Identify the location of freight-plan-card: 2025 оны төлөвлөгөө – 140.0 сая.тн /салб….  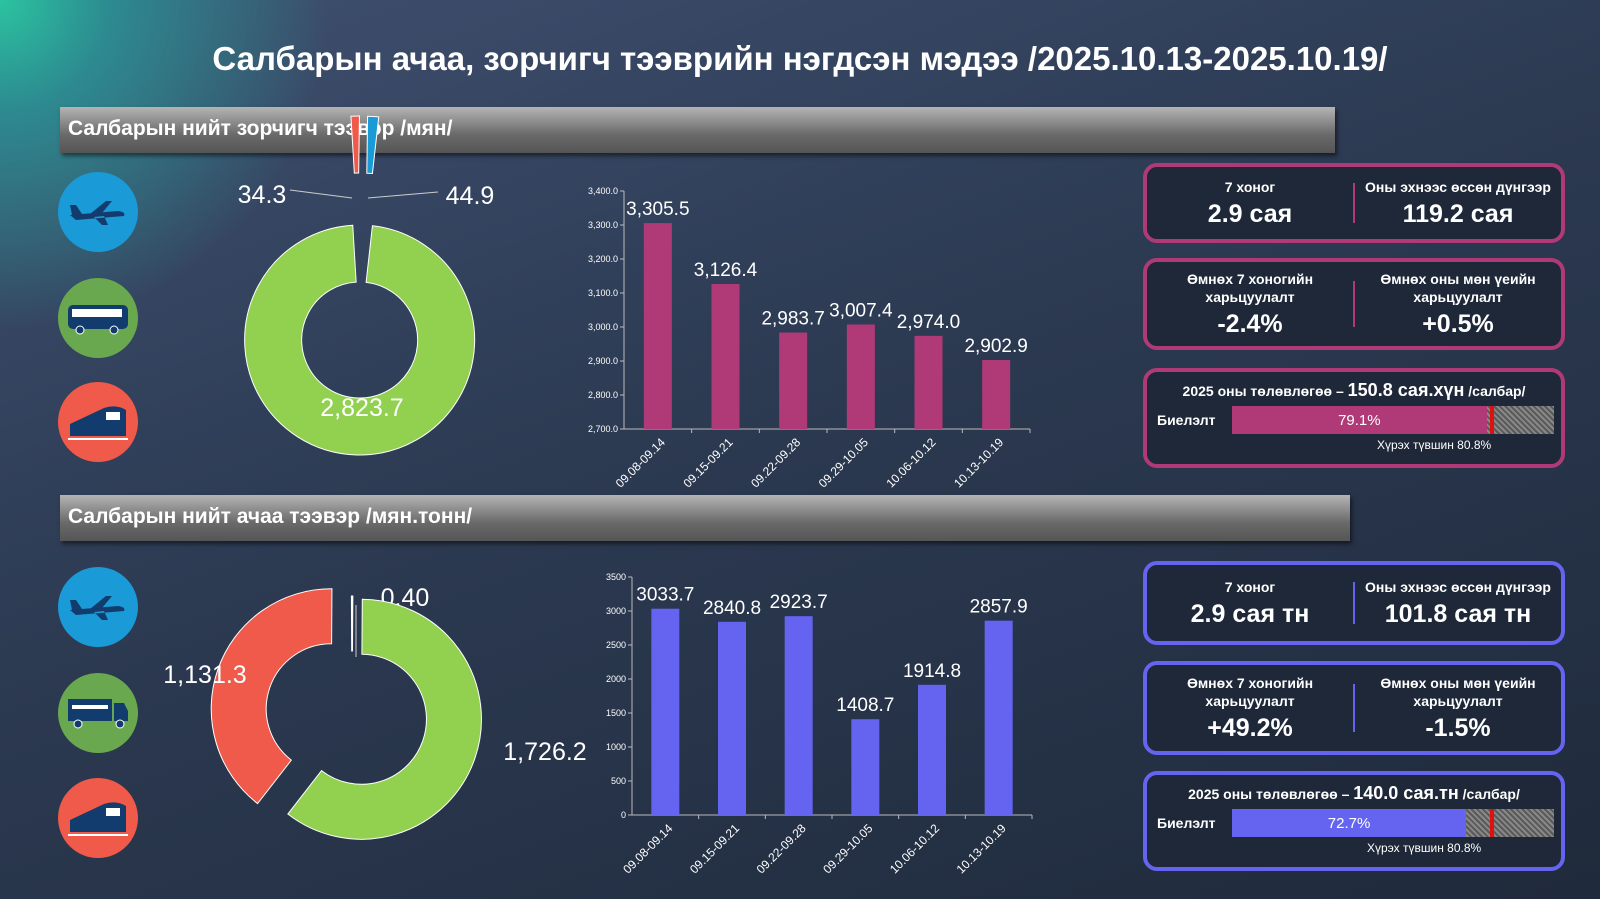
(1354, 821).